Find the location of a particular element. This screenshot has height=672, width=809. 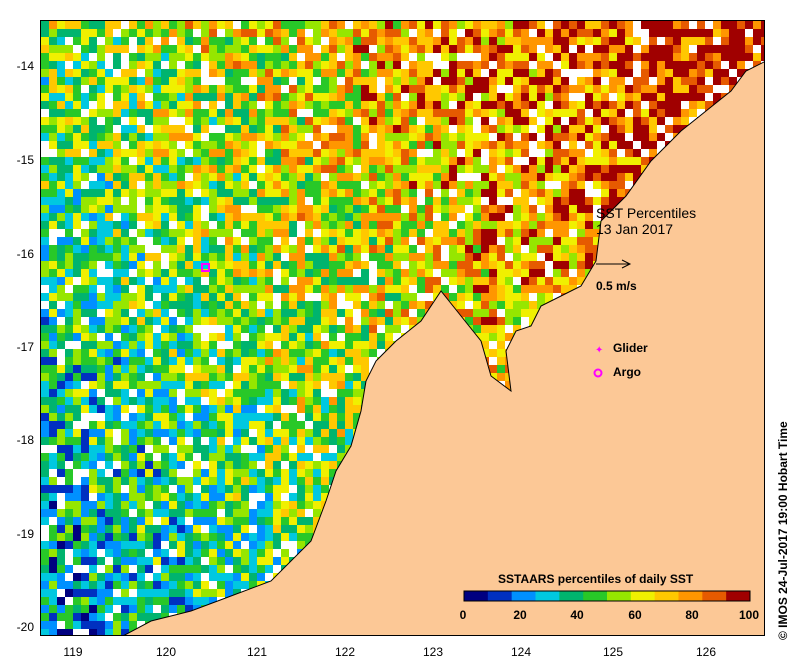

colorbar-tick: 80 is located at coordinates (692, 615).